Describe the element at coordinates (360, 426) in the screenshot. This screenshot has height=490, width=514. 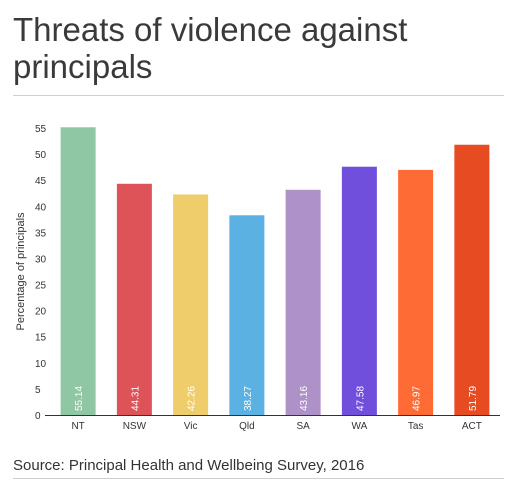
I see `x-tick-label: WA` at that location.